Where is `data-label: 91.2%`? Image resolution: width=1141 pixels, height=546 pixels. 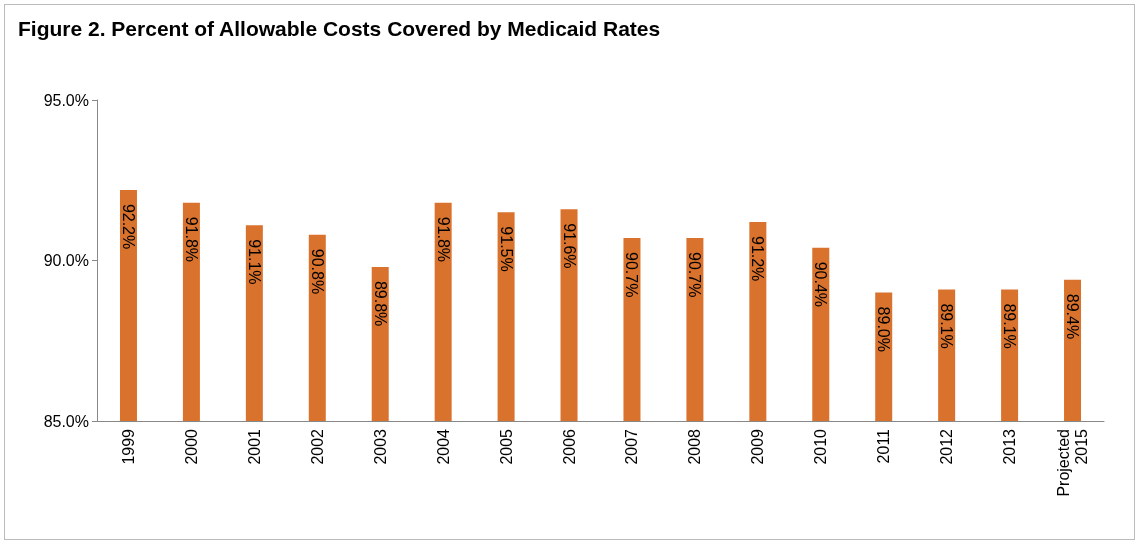
data-label: 91.2% is located at coordinates (758, 258).